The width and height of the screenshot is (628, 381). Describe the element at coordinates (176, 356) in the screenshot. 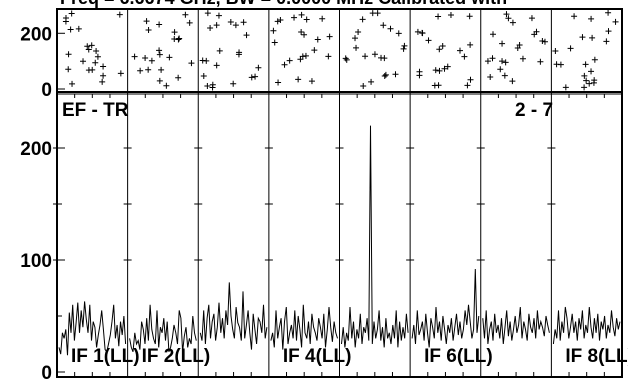

I see `if-label: IF 2(LL)` at that location.